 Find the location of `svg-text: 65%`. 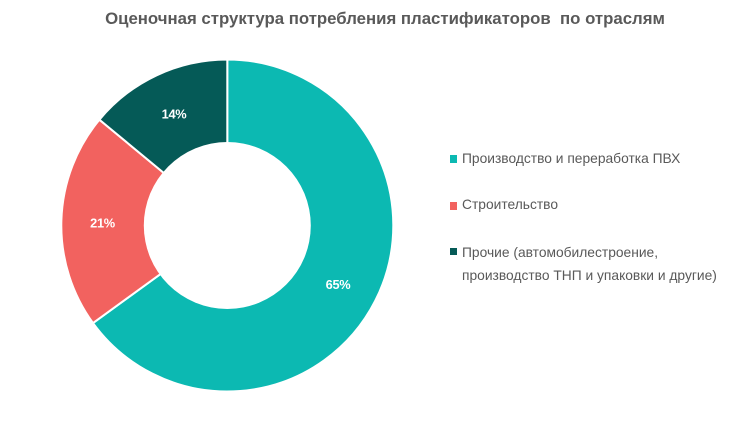

svg-text: 65% is located at coordinates (339, 284).